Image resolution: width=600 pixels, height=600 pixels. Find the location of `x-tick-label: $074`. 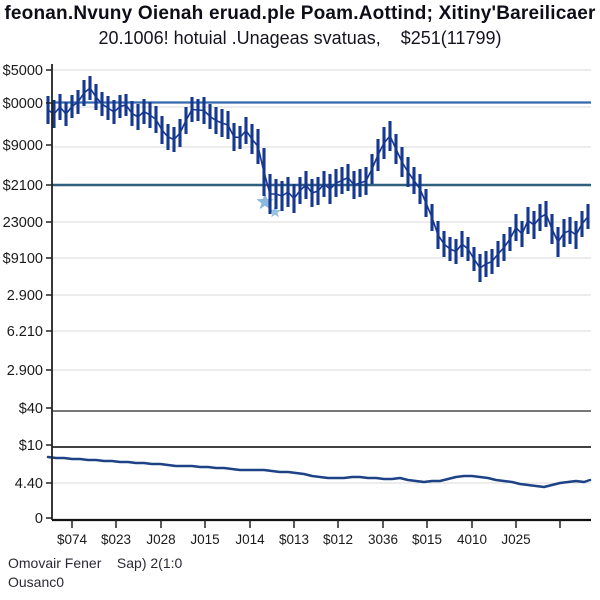

x-tick-label: $074 is located at coordinates (72, 539).